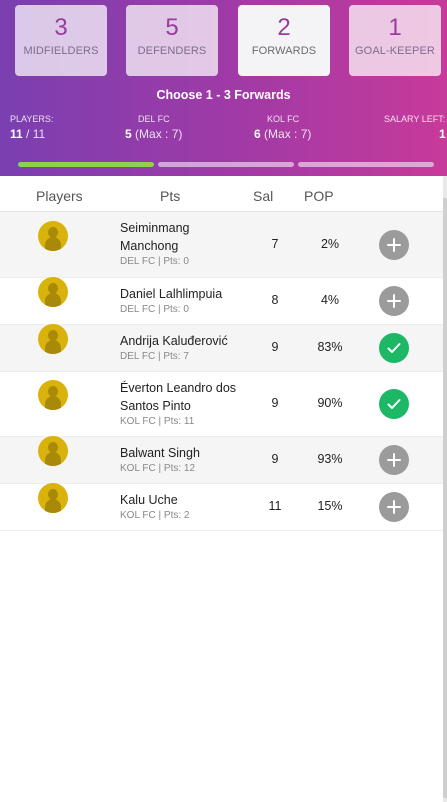 The height and width of the screenshot is (802, 447). What do you see at coordinates (154, 356) in the screenshot?
I see `player-team-points: DEL FC | Pts: 7` at bounding box center [154, 356].